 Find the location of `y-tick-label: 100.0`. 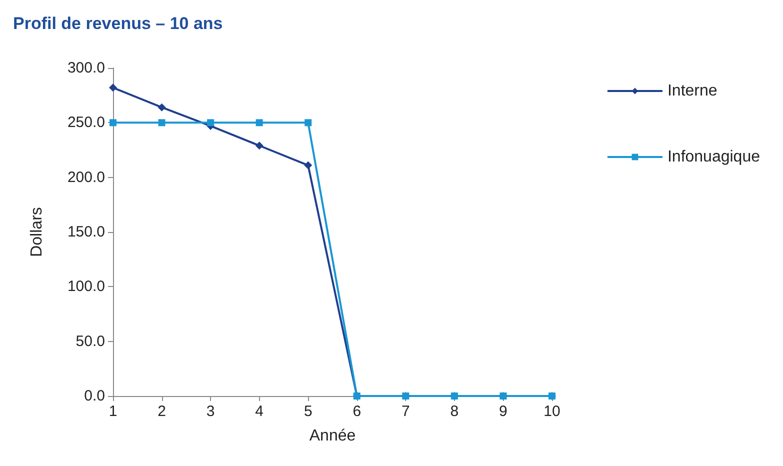

y-tick-label: 100.0 is located at coordinates (86, 287).